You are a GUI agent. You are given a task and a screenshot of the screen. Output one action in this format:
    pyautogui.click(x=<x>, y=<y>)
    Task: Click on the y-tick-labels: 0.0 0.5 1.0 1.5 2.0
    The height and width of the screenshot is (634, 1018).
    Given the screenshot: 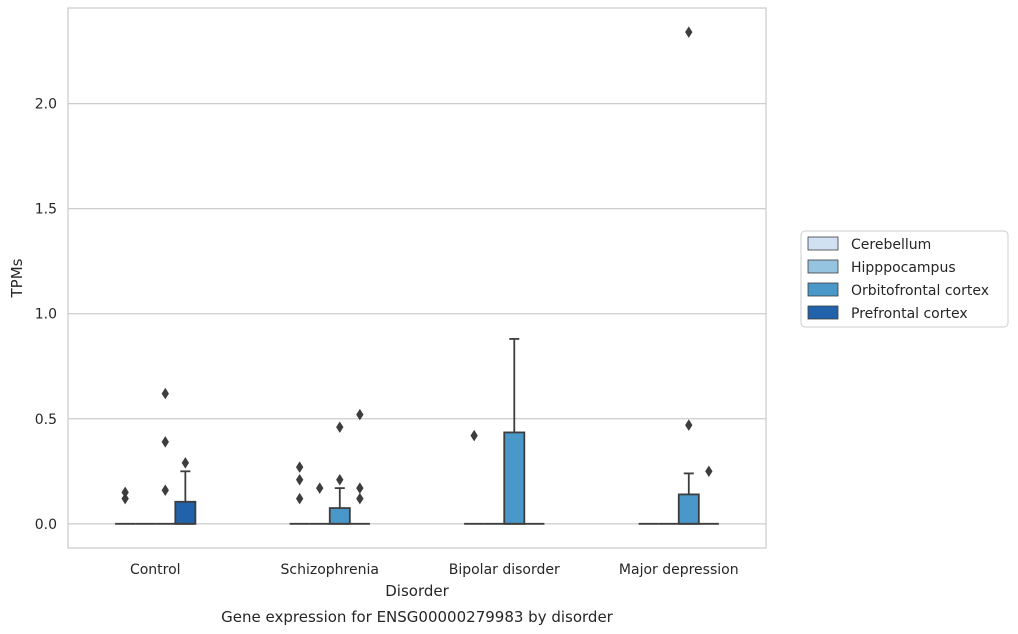 What is the action you would take?
    pyautogui.click(x=46, y=315)
    